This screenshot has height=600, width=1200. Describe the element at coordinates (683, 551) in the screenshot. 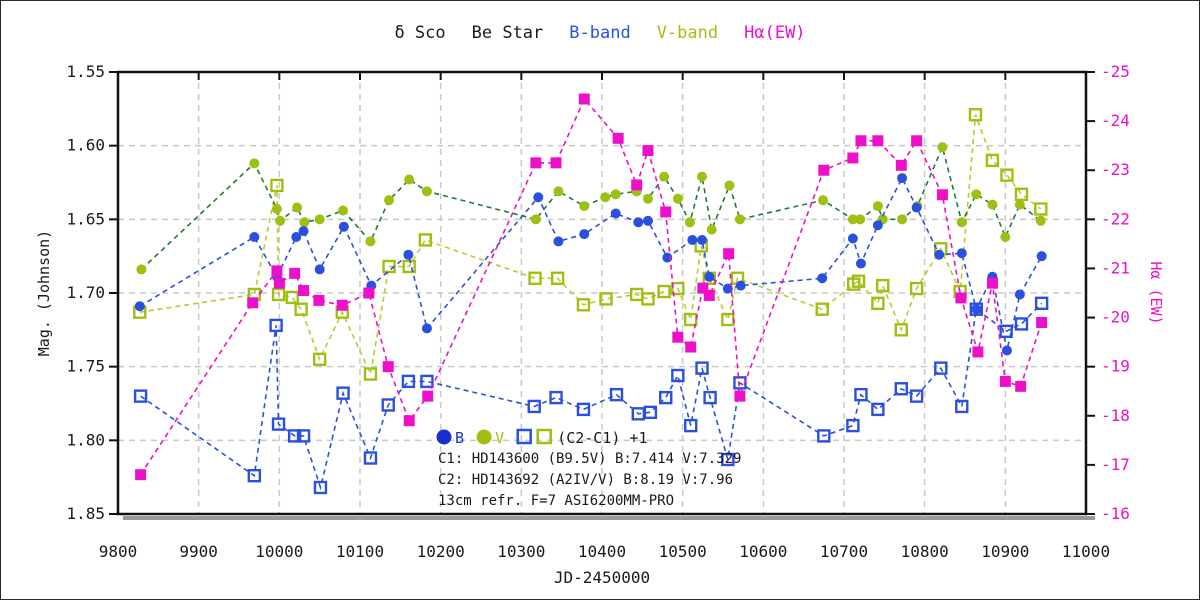

I see `svg-text: 10500` at that location.